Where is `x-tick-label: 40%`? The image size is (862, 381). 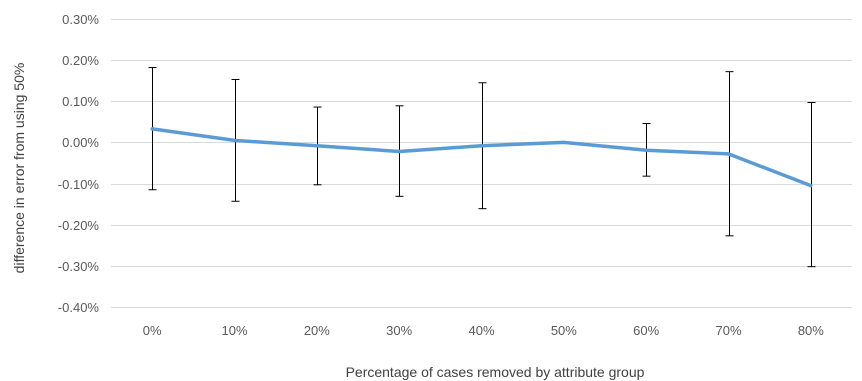 x-tick-label: 40% is located at coordinates (481, 330).